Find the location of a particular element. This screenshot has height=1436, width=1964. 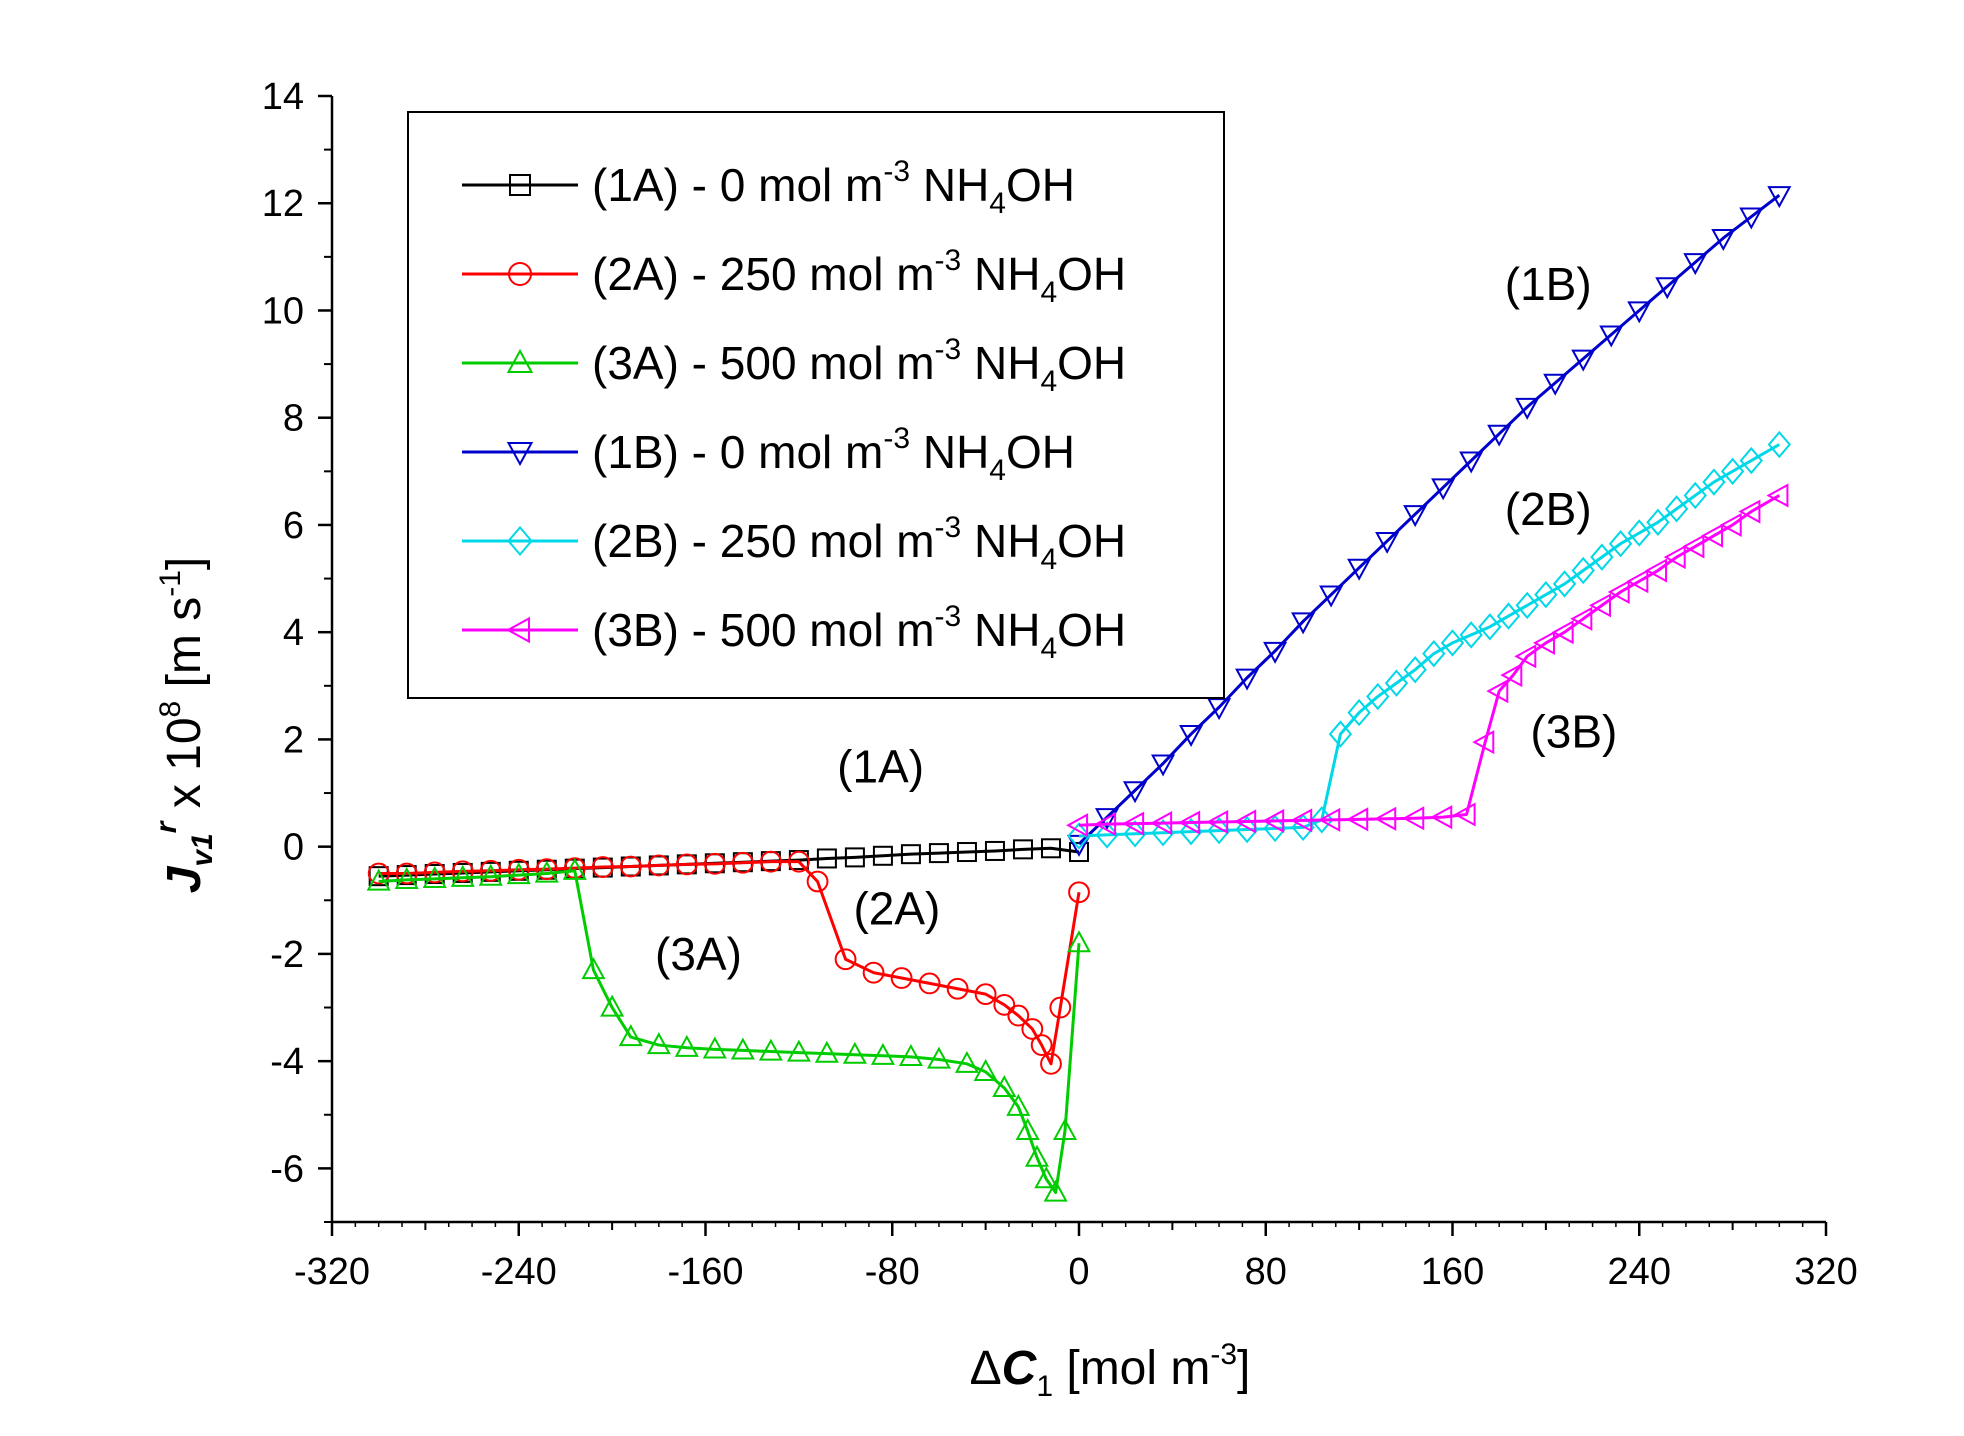

legend-entry: (3A) - 500 mol m-3 NH4OH is located at coordinates (794, 365).